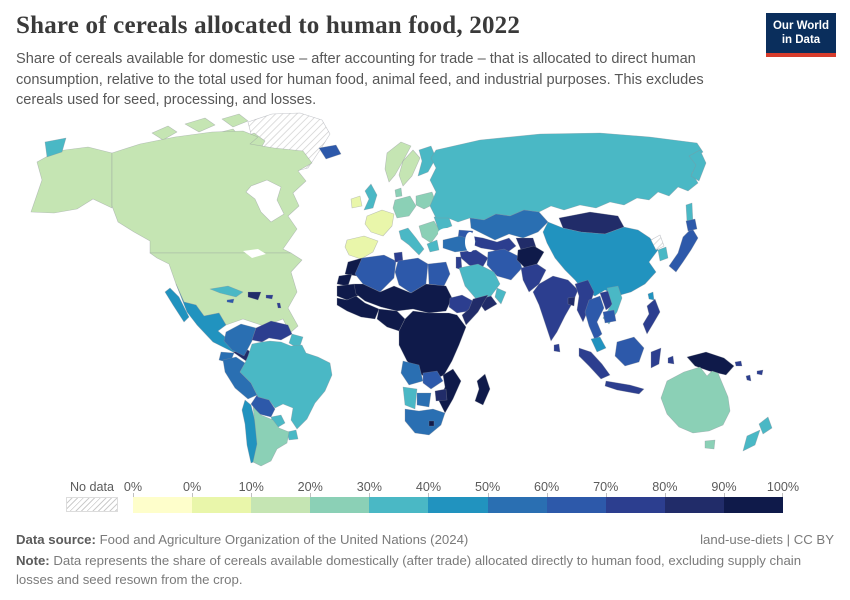 The height and width of the screenshot is (600, 850). I want to click on region-japan, so click(683, 250).